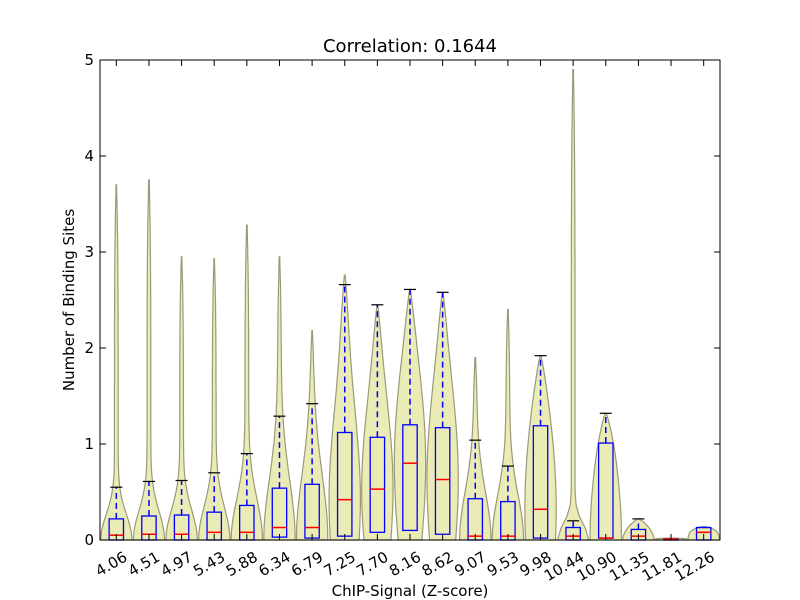 The width and height of the screenshot is (800, 600). What do you see at coordinates (69, 300) in the screenshot?
I see `y-axis-label: Number of Binding Sites` at bounding box center [69, 300].